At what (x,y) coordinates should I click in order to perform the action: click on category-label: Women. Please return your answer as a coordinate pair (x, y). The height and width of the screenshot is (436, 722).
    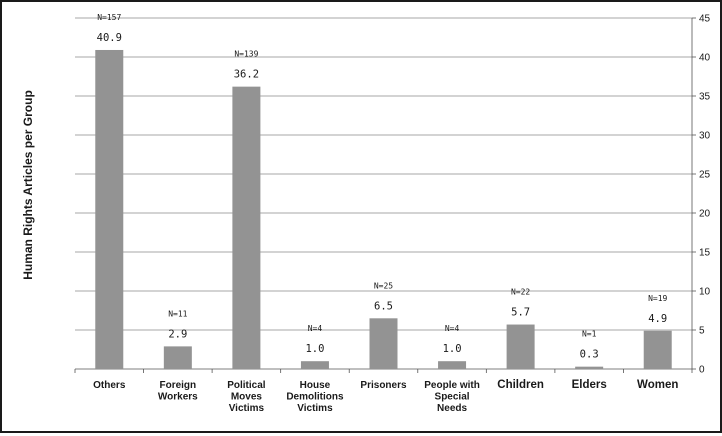
    Looking at the image, I should click on (657, 385).